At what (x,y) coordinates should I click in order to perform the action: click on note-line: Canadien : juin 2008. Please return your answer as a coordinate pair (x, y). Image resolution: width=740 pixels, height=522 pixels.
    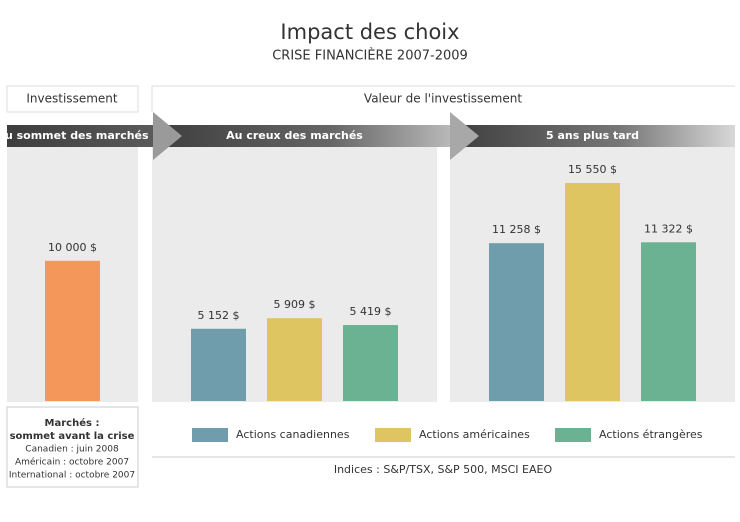
    Looking at the image, I should click on (72, 450).